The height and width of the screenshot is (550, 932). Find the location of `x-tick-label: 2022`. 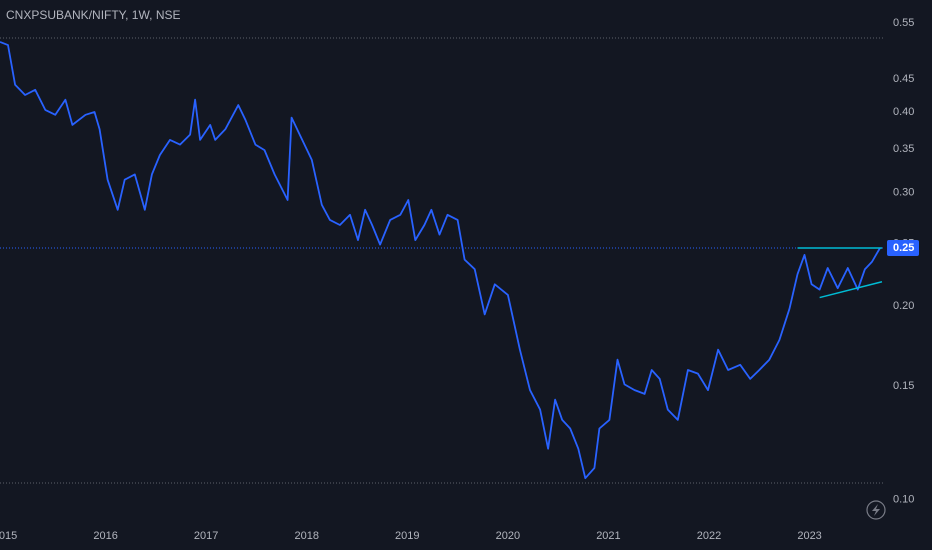

x-tick-label: 2022 is located at coordinates (709, 536).